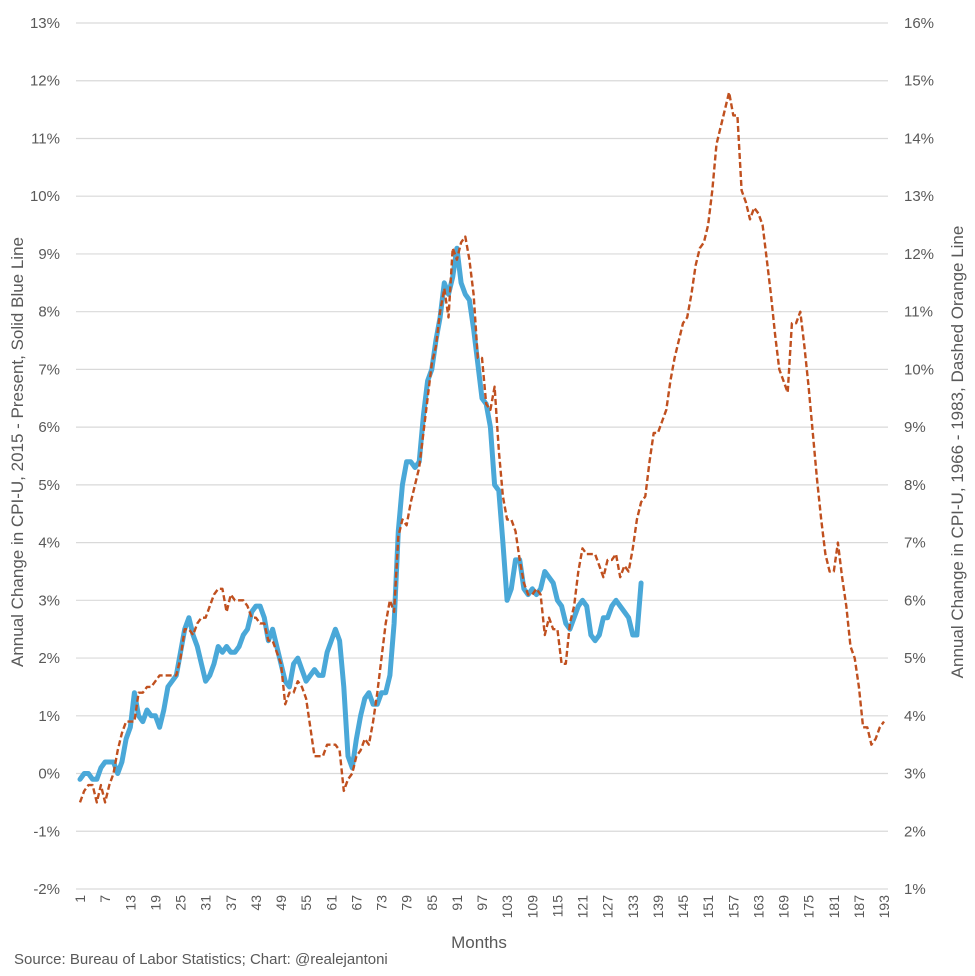 This screenshot has height=976, width=975. I want to click on x-tick-label: 139, so click(658, 907).